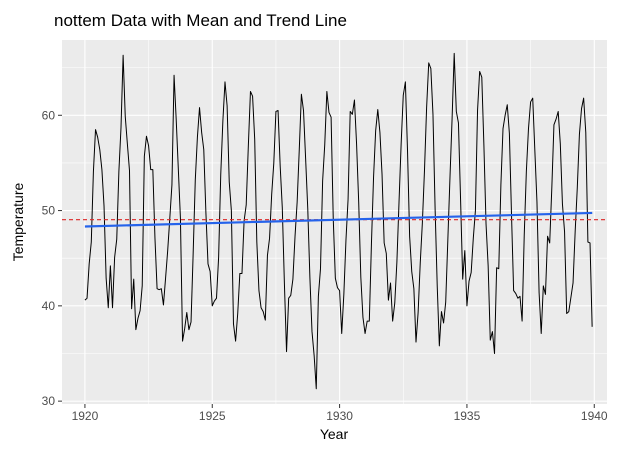 This screenshot has width=617, height=451. Describe the element at coordinates (212, 416) in the screenshot. I see `x-tick-label: 1925` at that location.